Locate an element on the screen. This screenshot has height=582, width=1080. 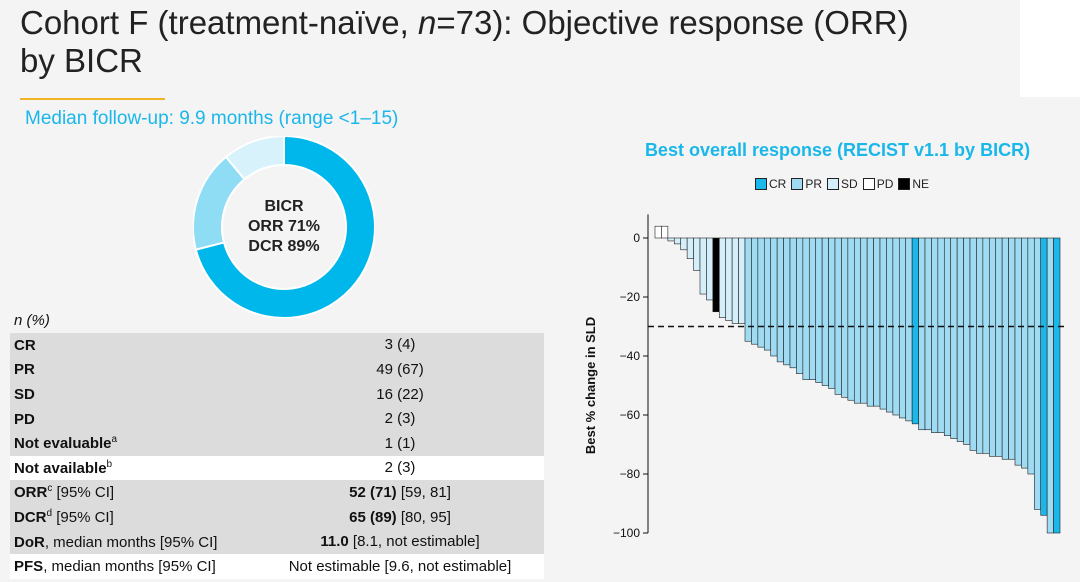
row-value-bold: 65 (89) is located at coordinates (373, 517).